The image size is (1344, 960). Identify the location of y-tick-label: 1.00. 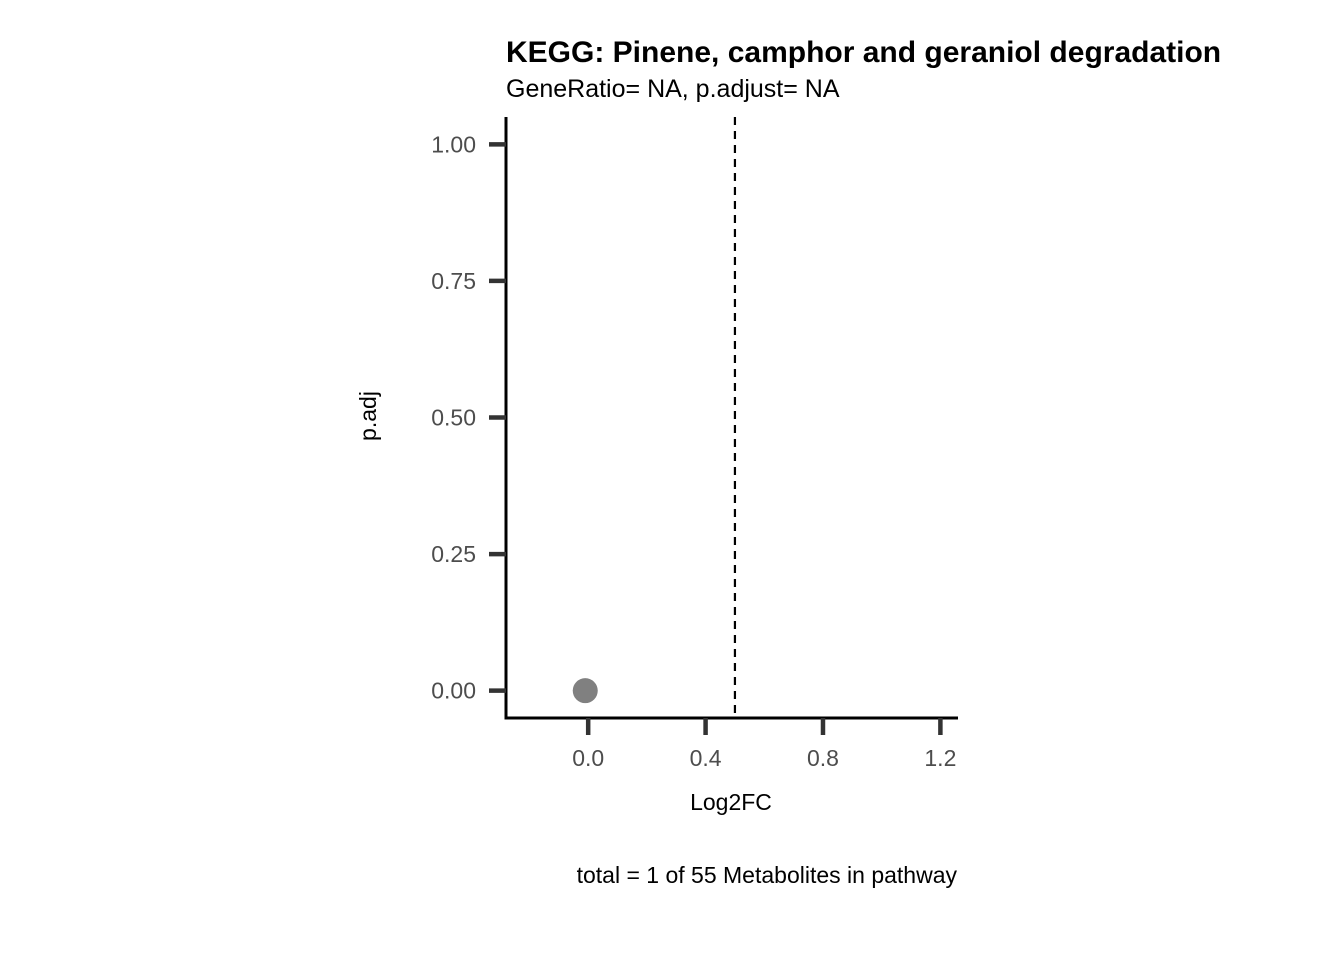
(453, 144).